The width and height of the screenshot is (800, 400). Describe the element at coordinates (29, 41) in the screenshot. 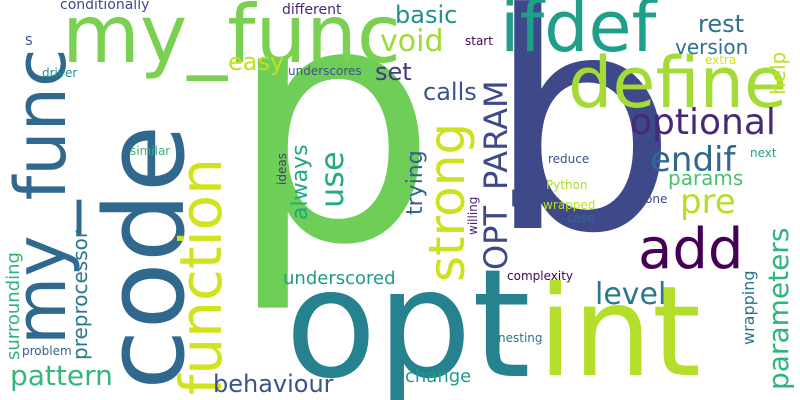

I see `word-s: S` at that location.